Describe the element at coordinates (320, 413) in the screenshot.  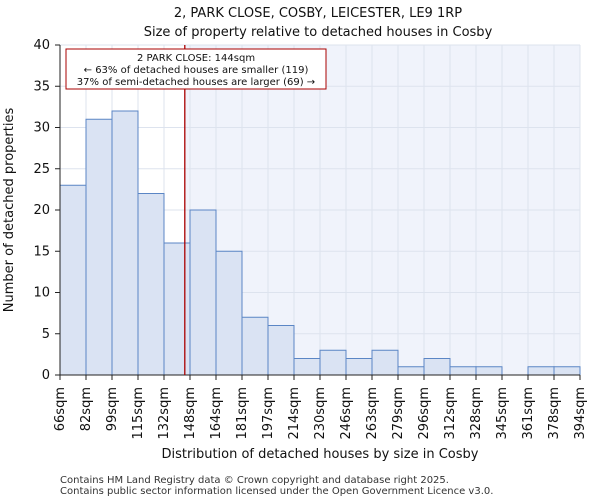
I see `x-tick-label-230sqm: 230sqm` at that location.